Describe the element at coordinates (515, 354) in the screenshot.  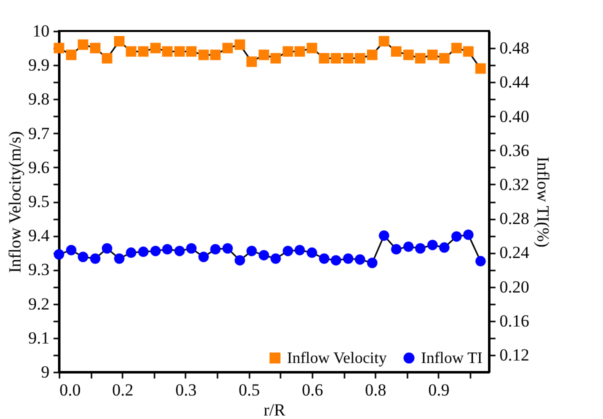
I see `y2-tick-label: 0.12` at that location.